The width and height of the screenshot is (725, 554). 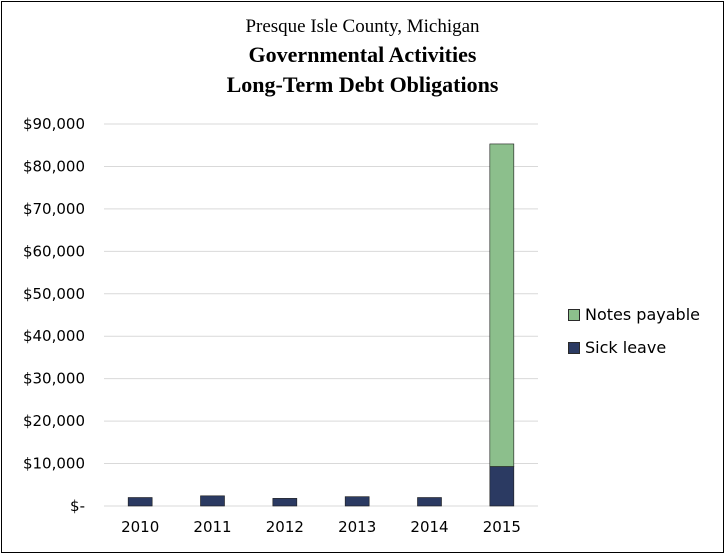 What do you see at coordinates (54, 209) in the screenshot?
I see `y-tick-label: $70,000` at bounding box center [54, 209].